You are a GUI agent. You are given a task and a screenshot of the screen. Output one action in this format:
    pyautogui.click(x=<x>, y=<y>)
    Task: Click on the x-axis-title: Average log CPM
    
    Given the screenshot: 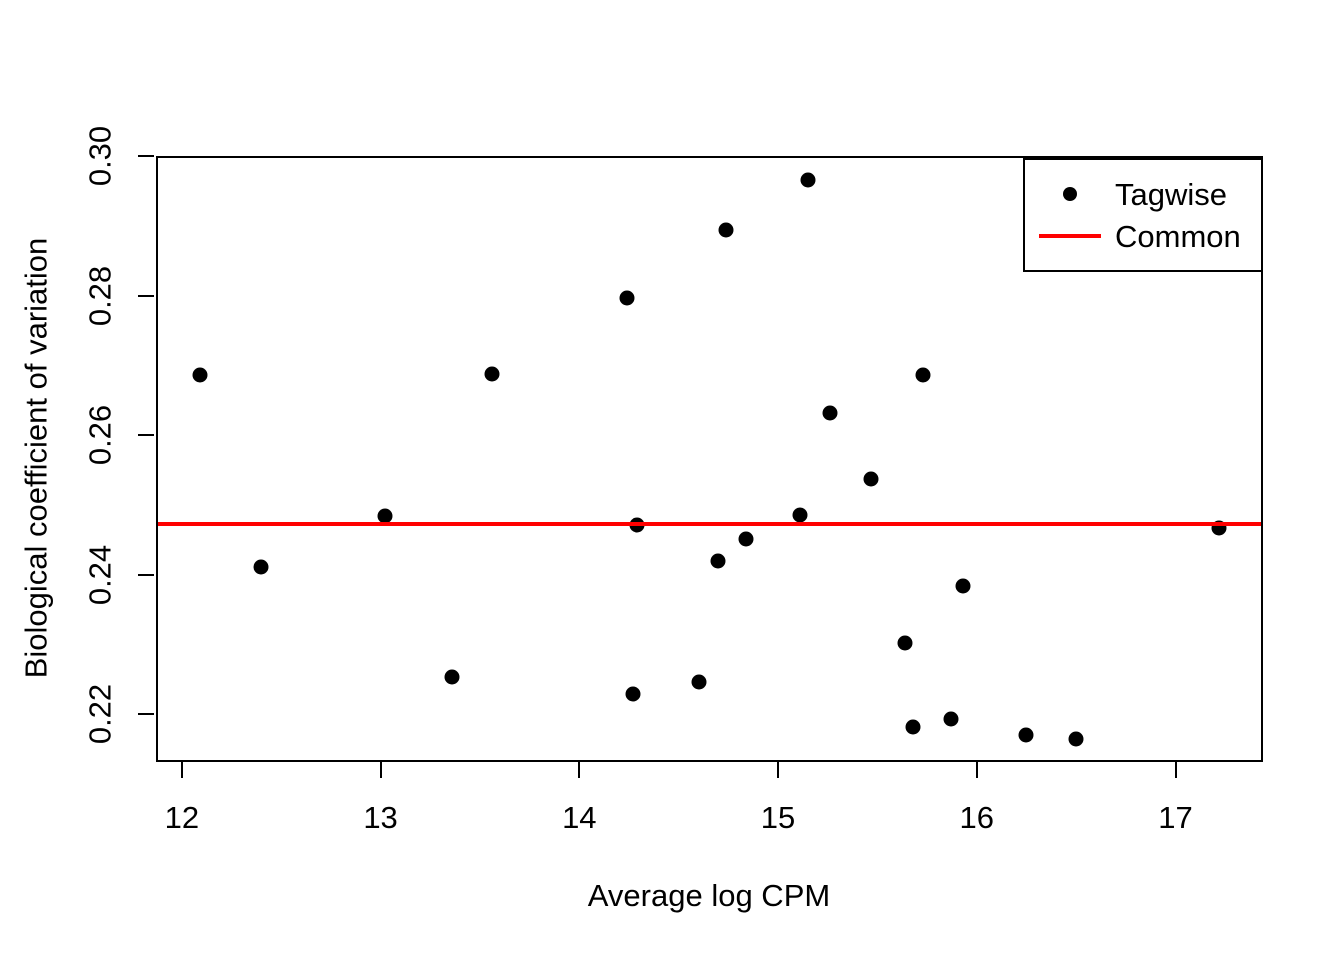 What is the action you would take?
    pyautogui.click(x=709, y=895)
    